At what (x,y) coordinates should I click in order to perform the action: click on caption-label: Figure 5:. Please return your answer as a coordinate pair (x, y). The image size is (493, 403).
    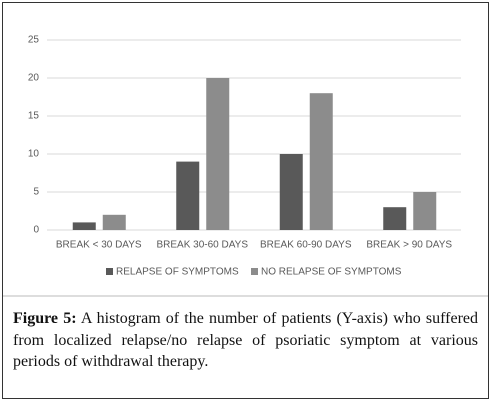
    Looking at the image, I should click on (45, 318).